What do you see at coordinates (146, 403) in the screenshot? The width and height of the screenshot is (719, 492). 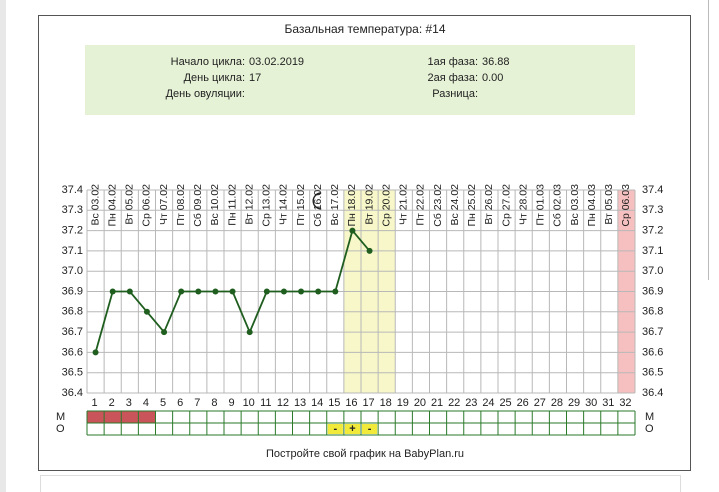 I see `day-number: 4` at bounding box center [146, 403].